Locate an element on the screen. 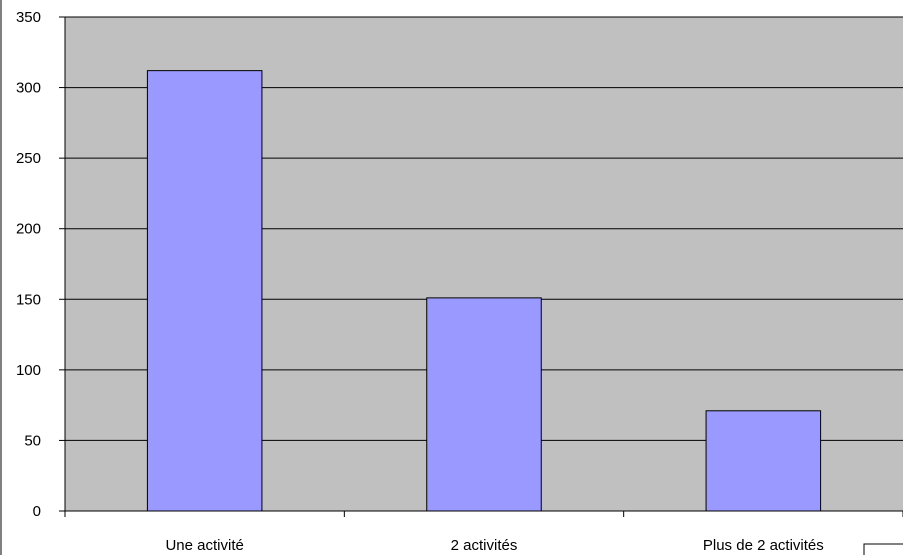 This screenshot has height=560, width=903. x-tick-label: Plus de 2 activités is located at coordinates (763, 545).